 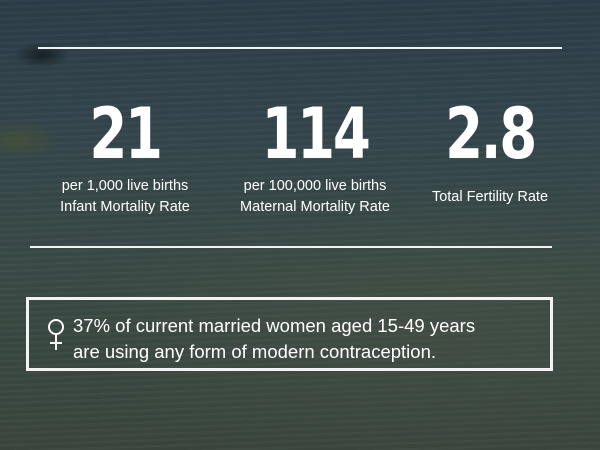 What do you see at coordinates (315, 207) in the screenshot?
I see `stat-title-label: Maternal Mortality Rate` at bounding box center [315, 207].